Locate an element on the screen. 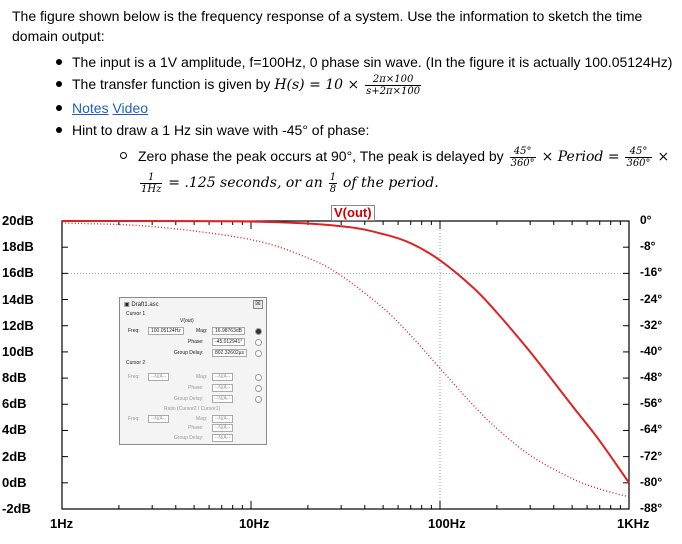 This screenshot has height=544, width=682. x-tick-label: 100Hz is located at coordinates (447, 523).